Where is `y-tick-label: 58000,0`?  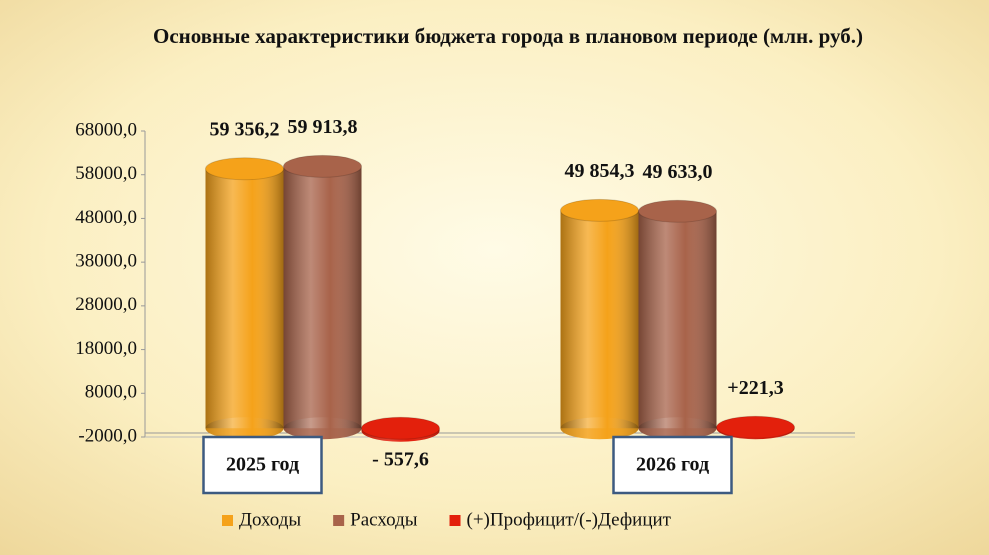
y-tick-label: 58000,0 is located at coordinates (106, 173).